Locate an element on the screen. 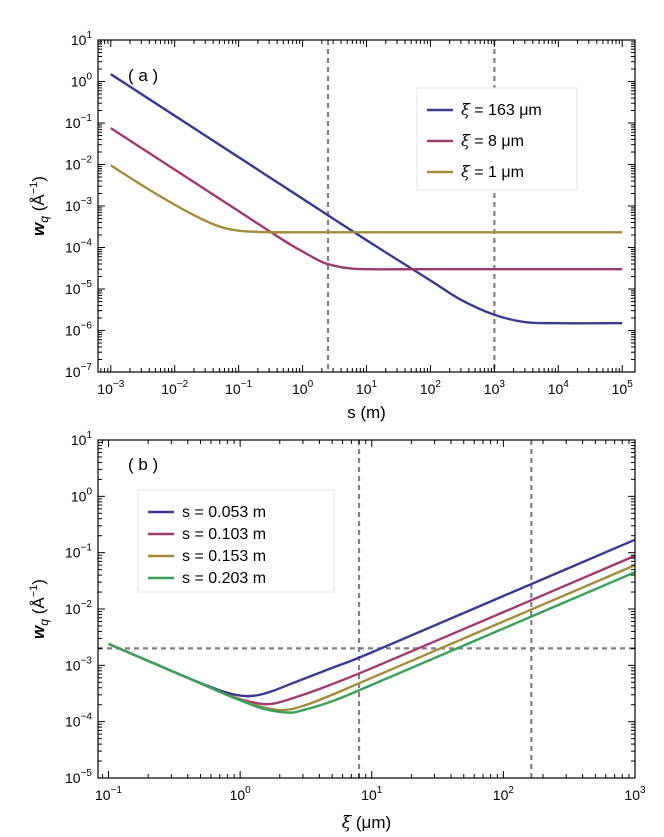 Image resolution: width=664 pixels, height=837 pixels. y-tick-label: 10⁻⁵ is located at coordinates (78, 777).